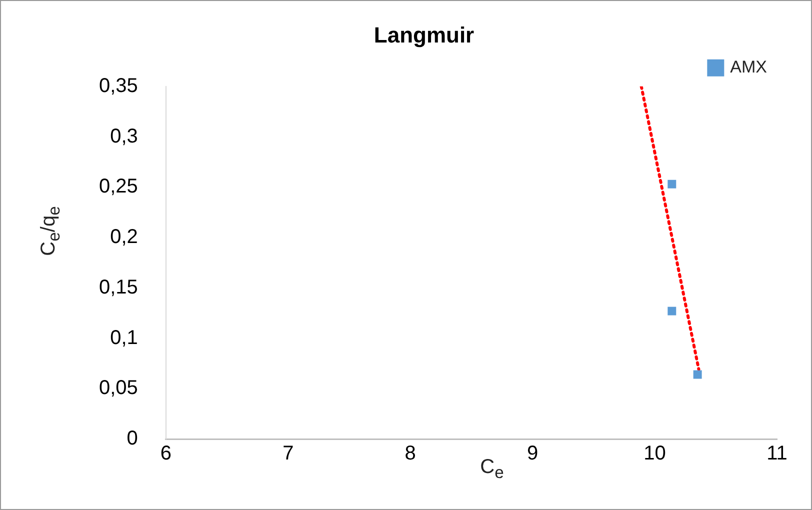  Describe the element at coordinates (749, 67) in the screenshot. I see `legend-label: AMX` at that location.